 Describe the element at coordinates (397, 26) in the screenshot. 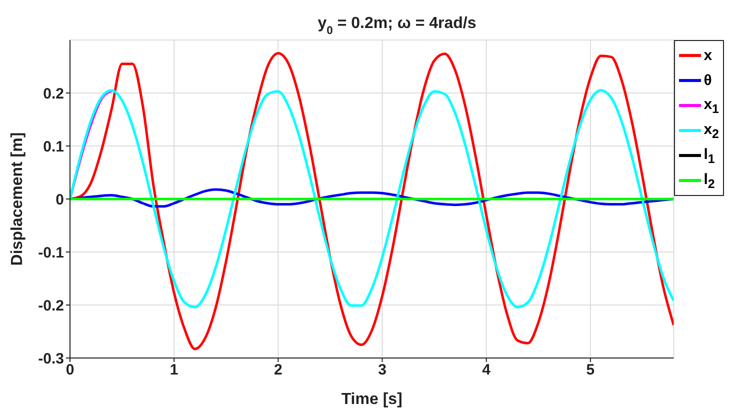

I see `chart-title: y$_{0}$ = 0.2m; ω = 4rad/s` at that location.